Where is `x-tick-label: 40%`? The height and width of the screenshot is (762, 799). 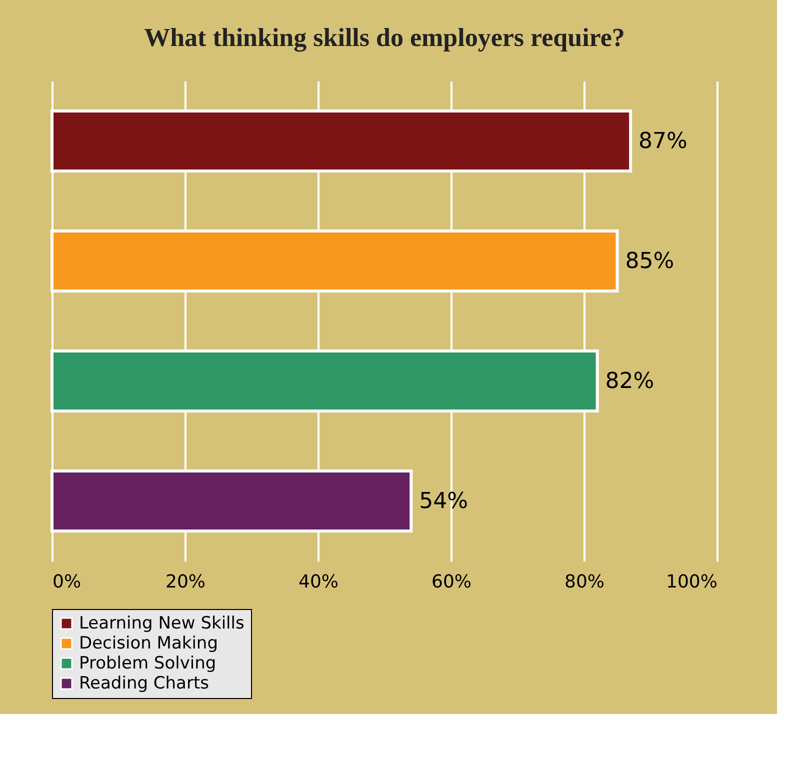
x-tick-label: 40% is located at coordinates (318, 582).